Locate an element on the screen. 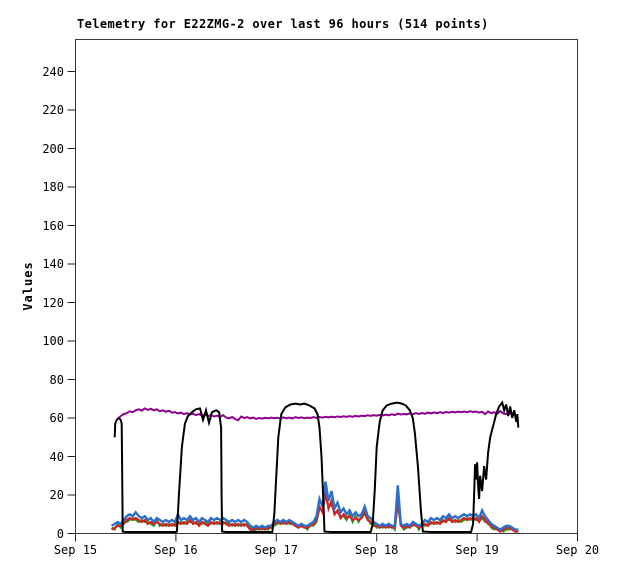 This screenshot has height=579, width=618. series-line-blue is located at coordinates (314, 506).